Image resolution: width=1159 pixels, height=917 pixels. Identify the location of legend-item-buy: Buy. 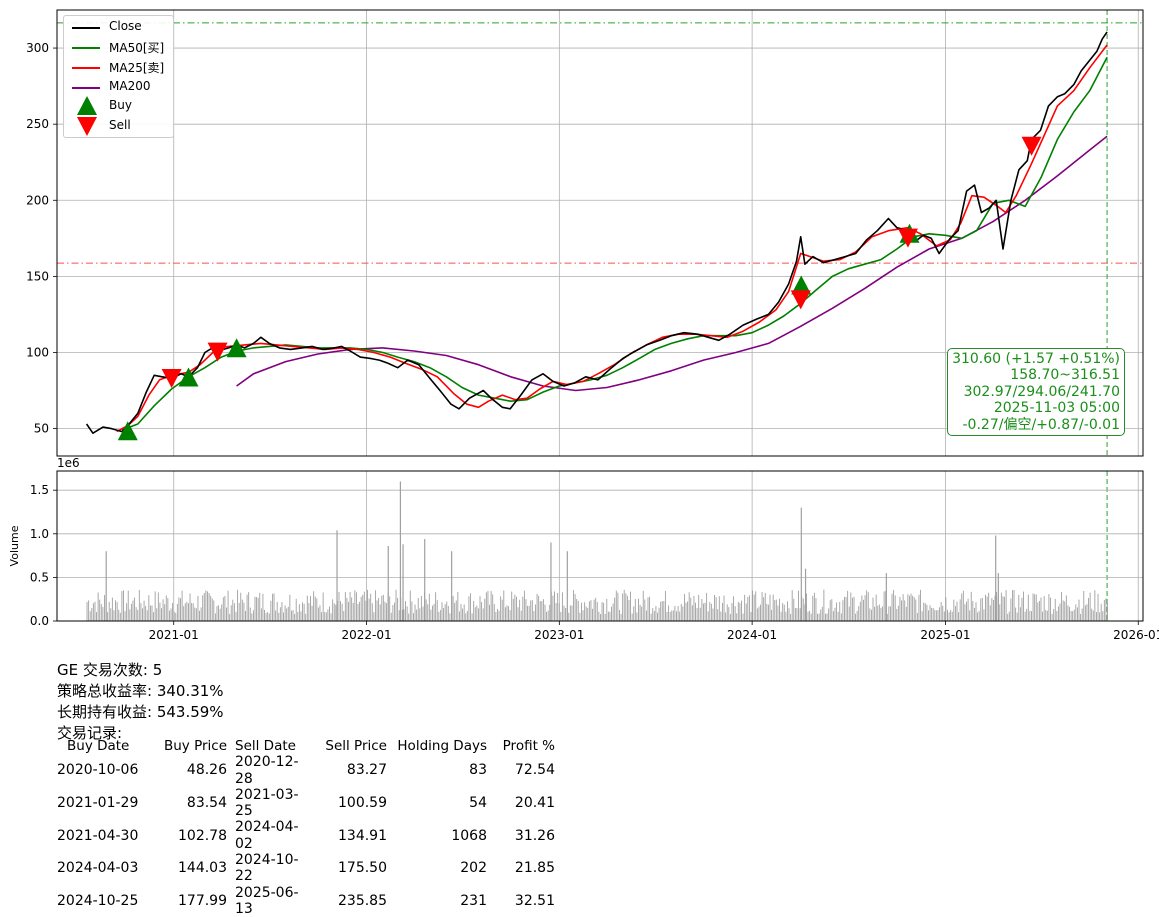
(118, 105).